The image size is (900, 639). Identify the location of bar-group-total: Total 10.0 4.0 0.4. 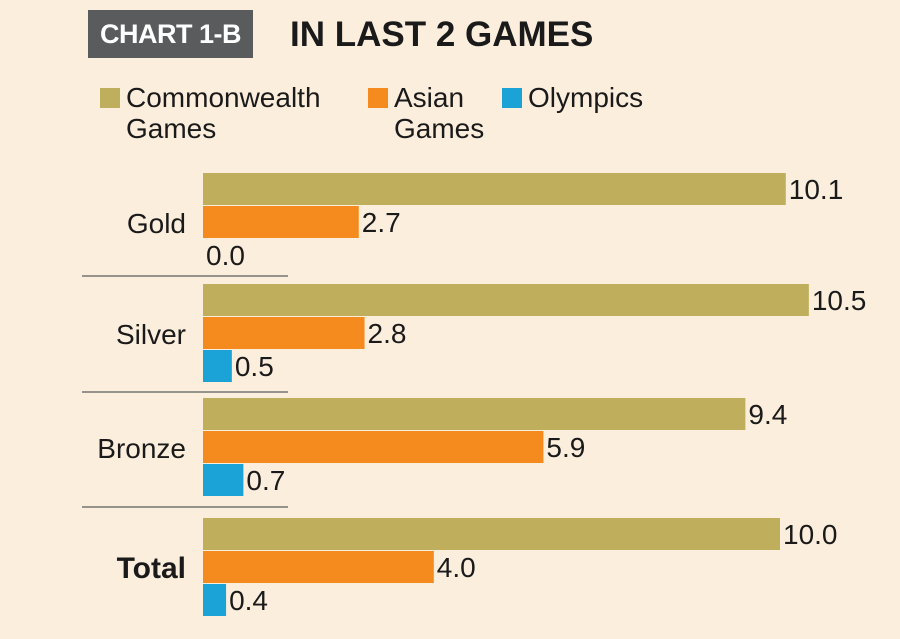
(477, 567).